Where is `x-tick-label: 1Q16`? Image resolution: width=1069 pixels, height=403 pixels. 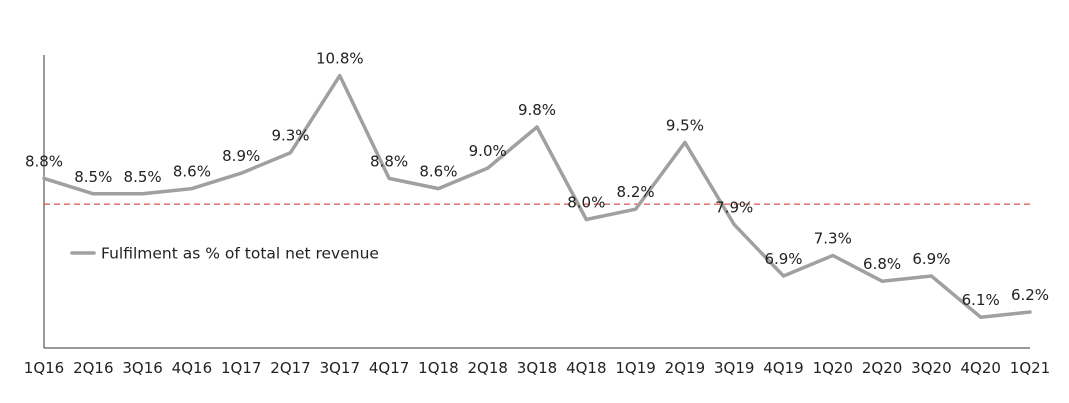
x-tick-label: 1Q16 is located at coordinates (44, 368).